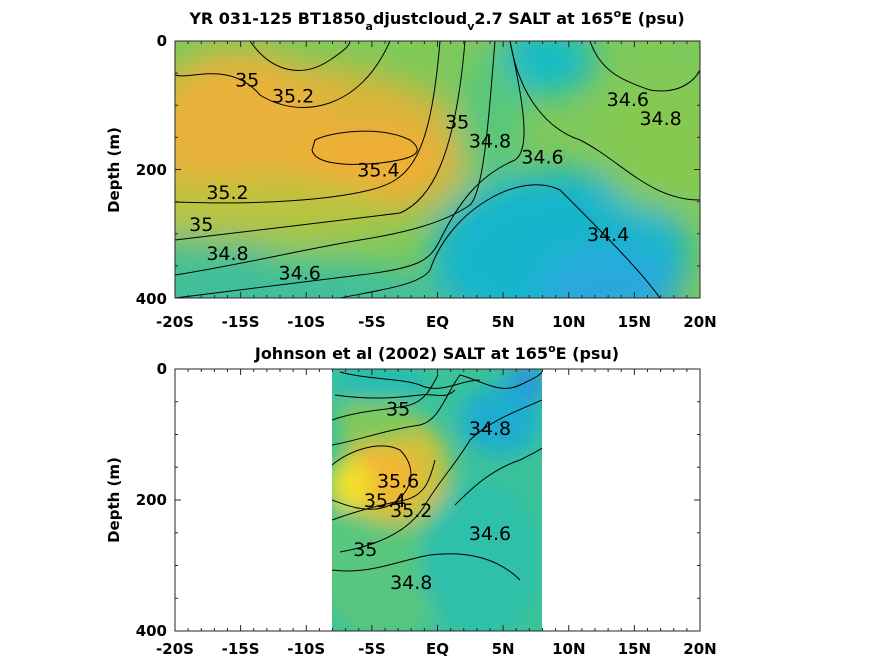  I want to click on bottom-contour-label: 34.6, so click(490, 534).